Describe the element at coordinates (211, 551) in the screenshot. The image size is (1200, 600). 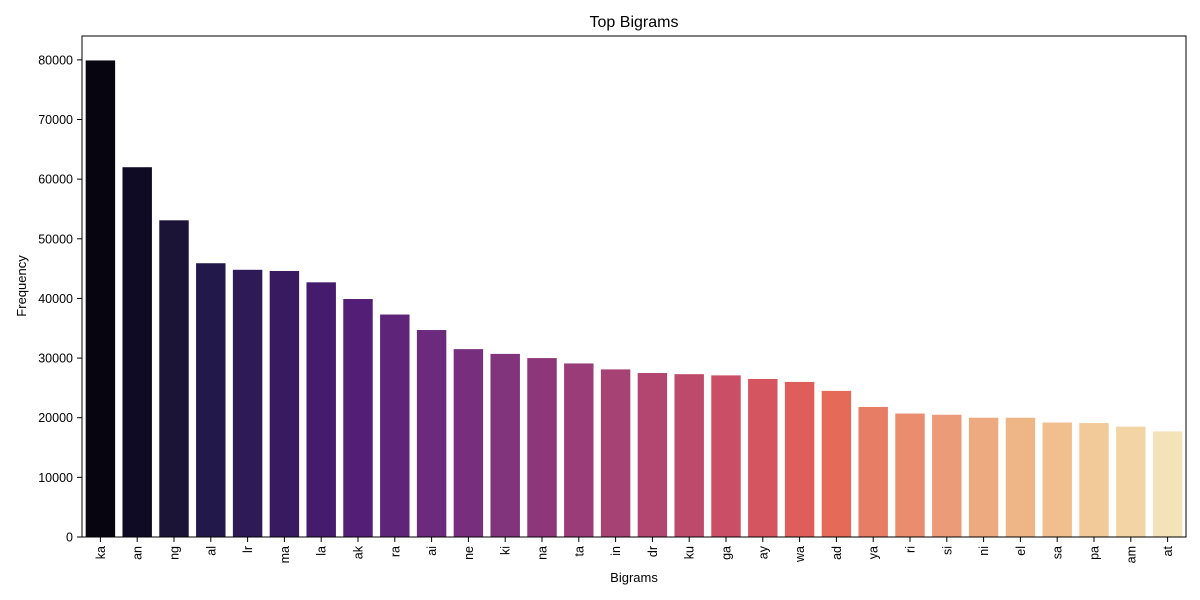
I see `x-tick-label-al: al` at that location.